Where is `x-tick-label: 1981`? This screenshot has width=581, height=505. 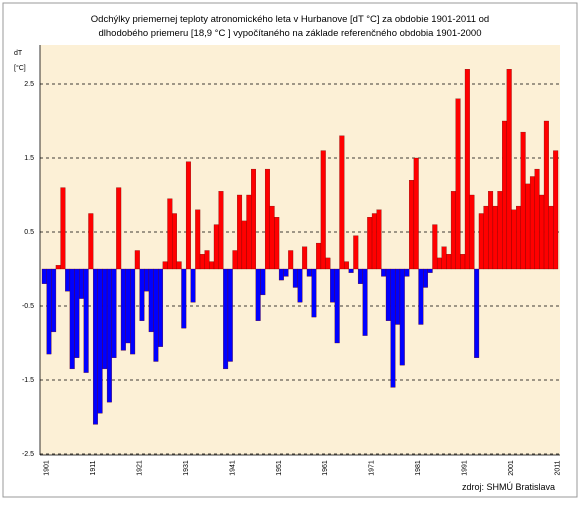
x-tick-label: 1981 is located at coordinates (418, 468).